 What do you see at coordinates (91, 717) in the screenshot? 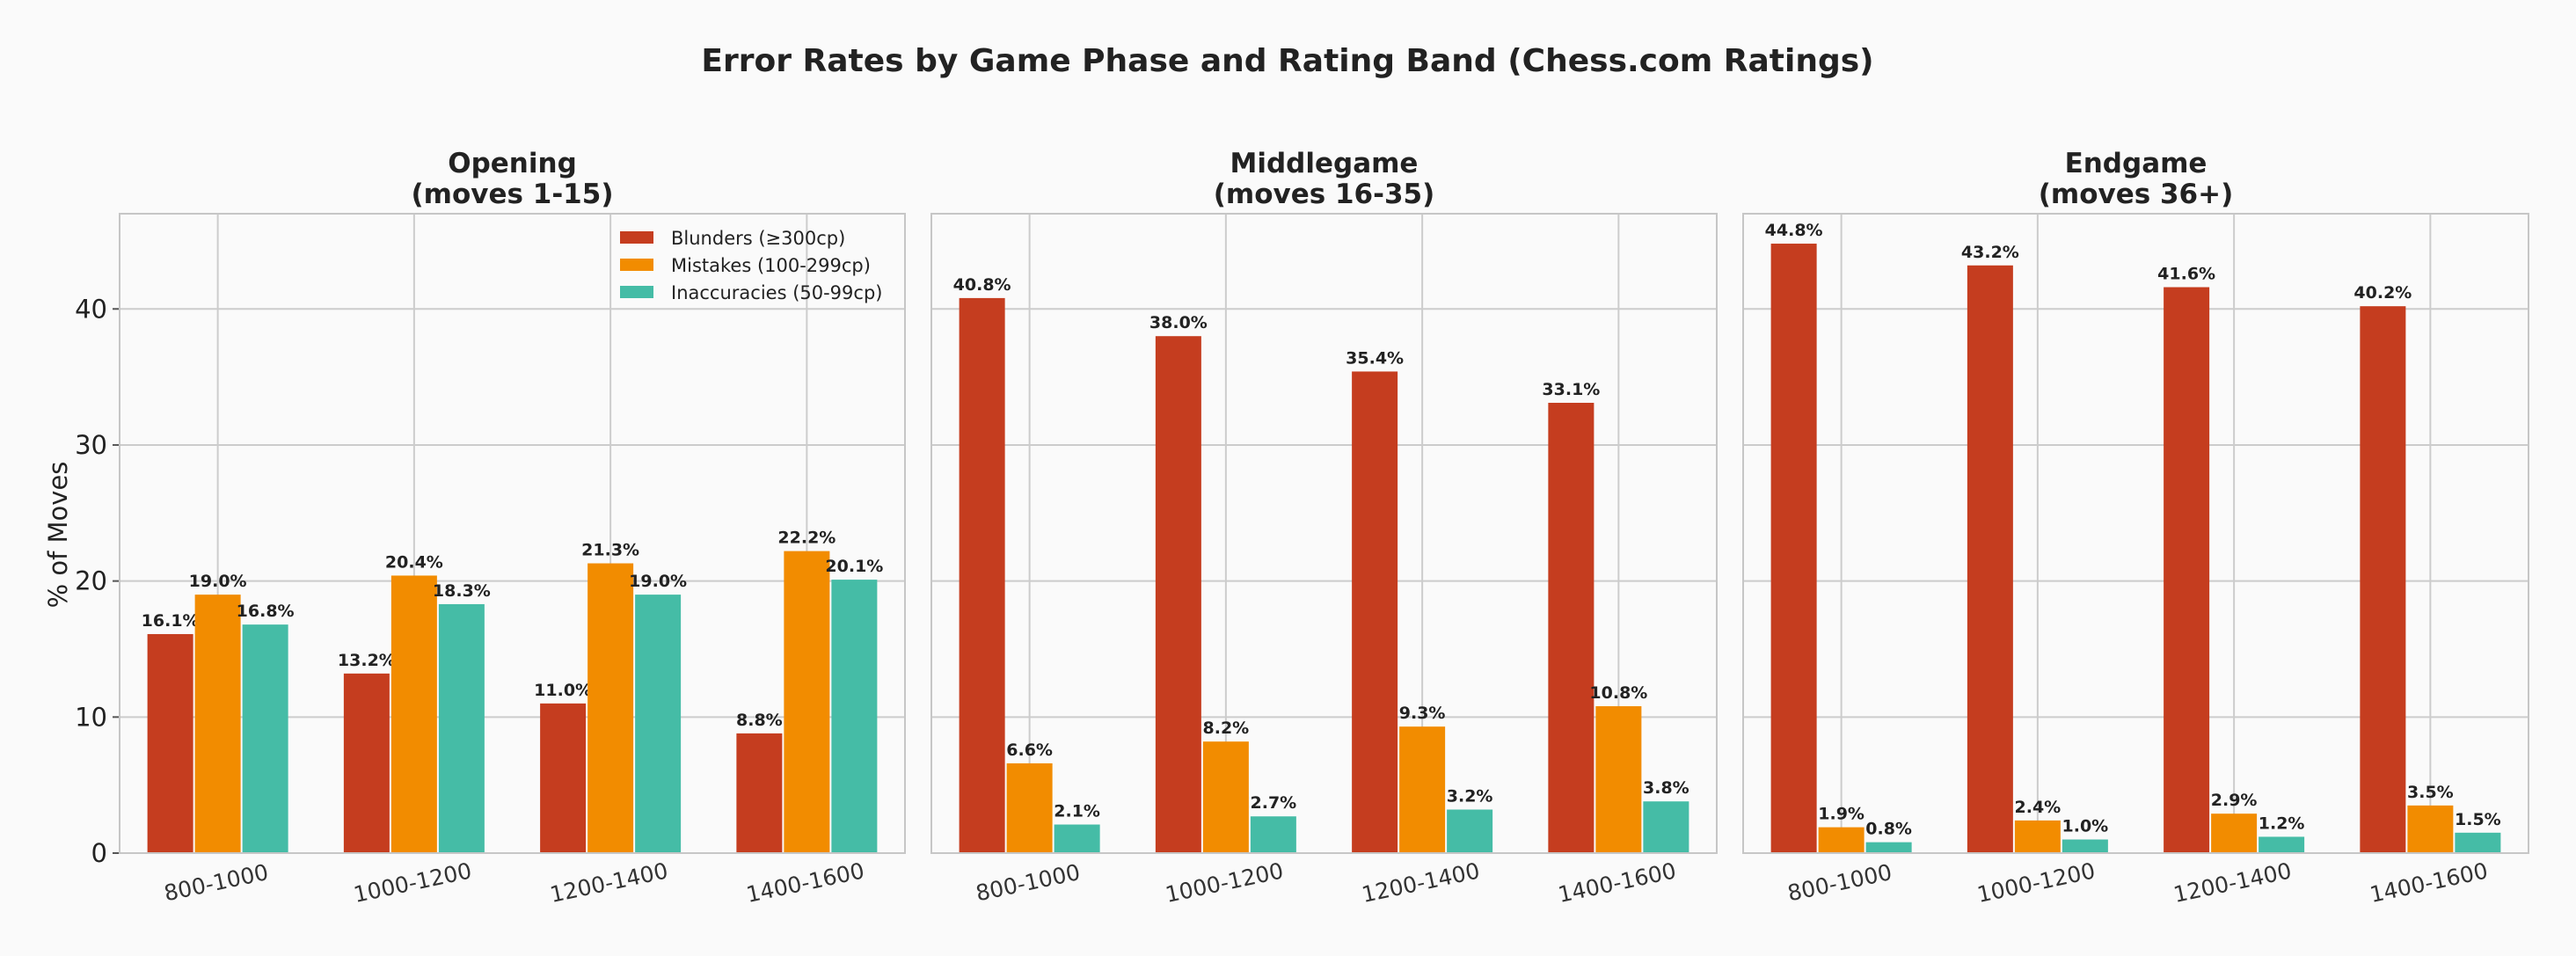
I see `y-tick-label: 10` at bounding box center [91, 717].